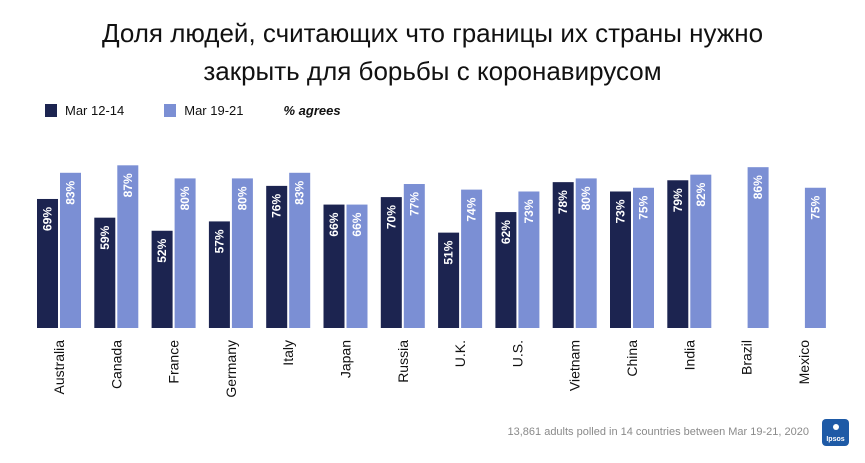 The height and width of the screenshot is (463, 865). I want to click on ipsos-logo: Ipsos, so click(835, 432).